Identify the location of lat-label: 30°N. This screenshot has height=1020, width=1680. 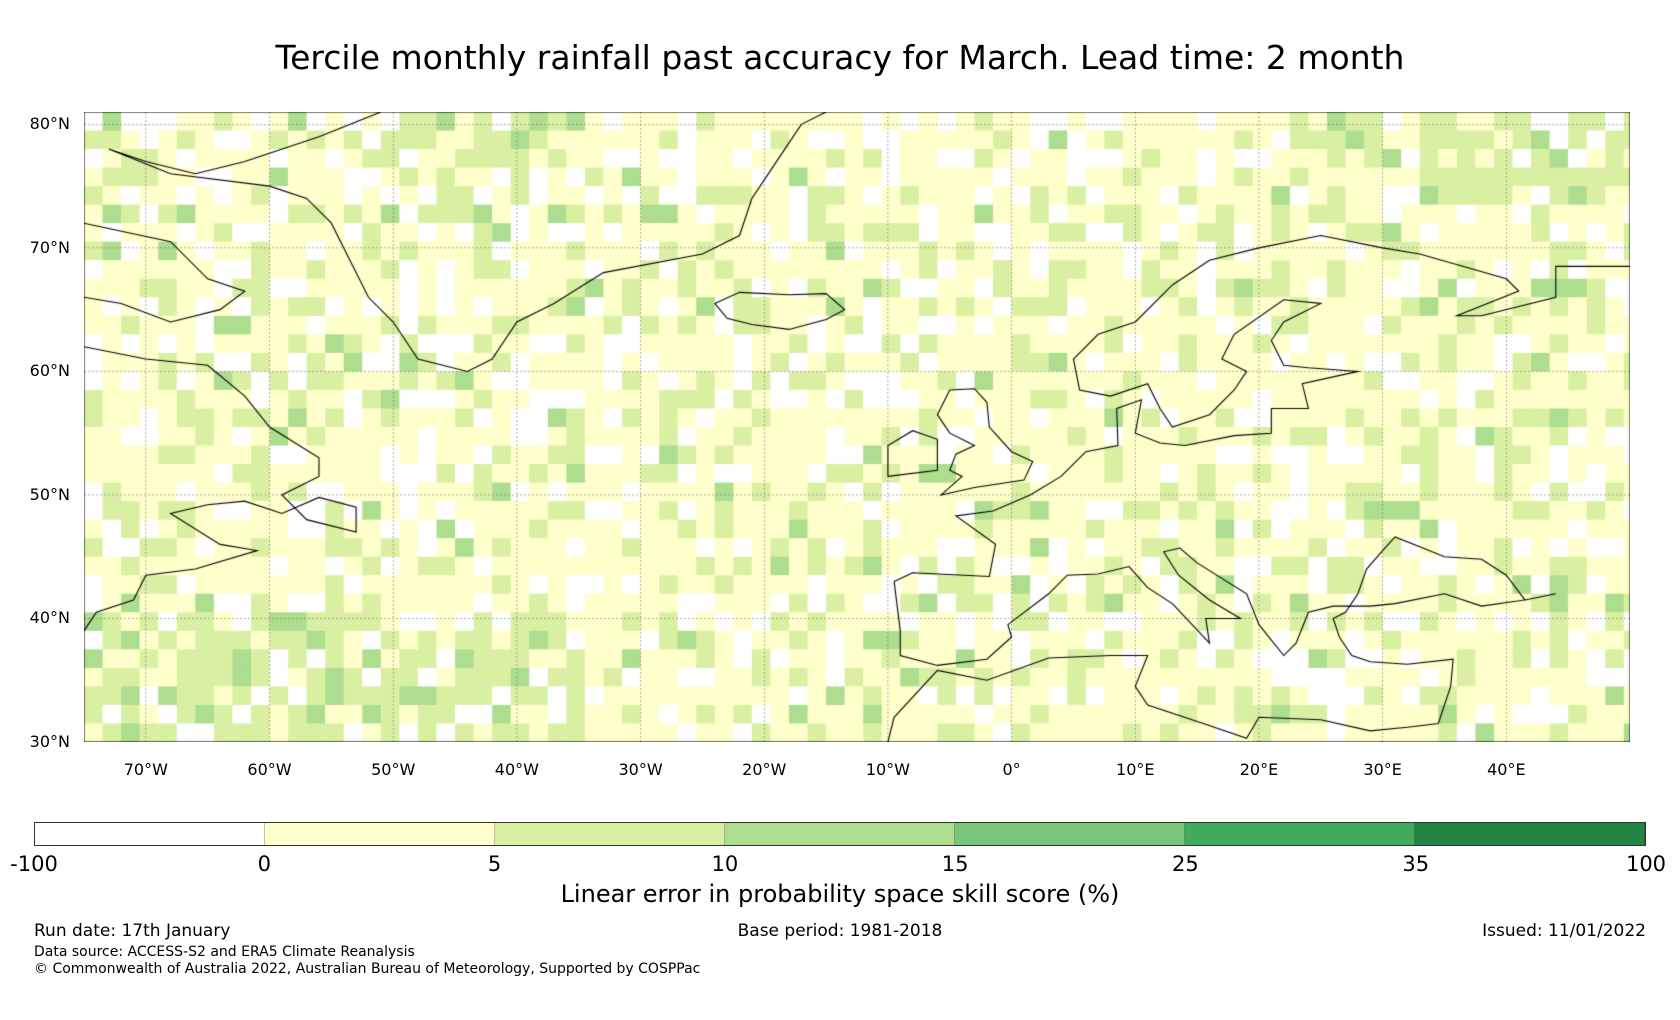
(49, 741).